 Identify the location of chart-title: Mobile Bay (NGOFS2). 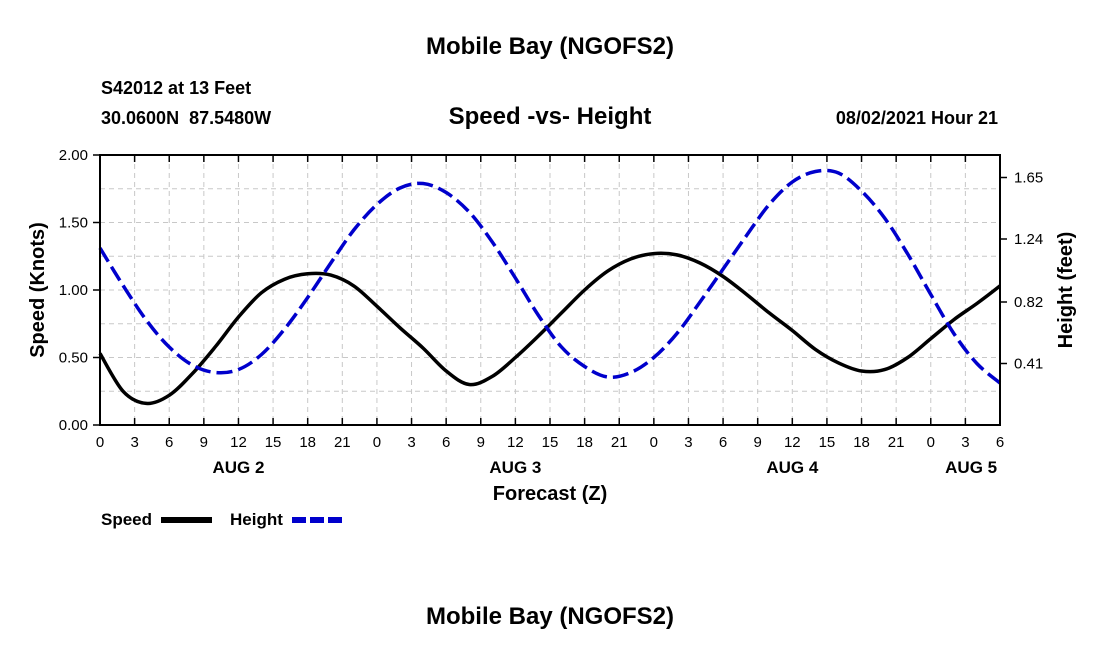
(550, 46).